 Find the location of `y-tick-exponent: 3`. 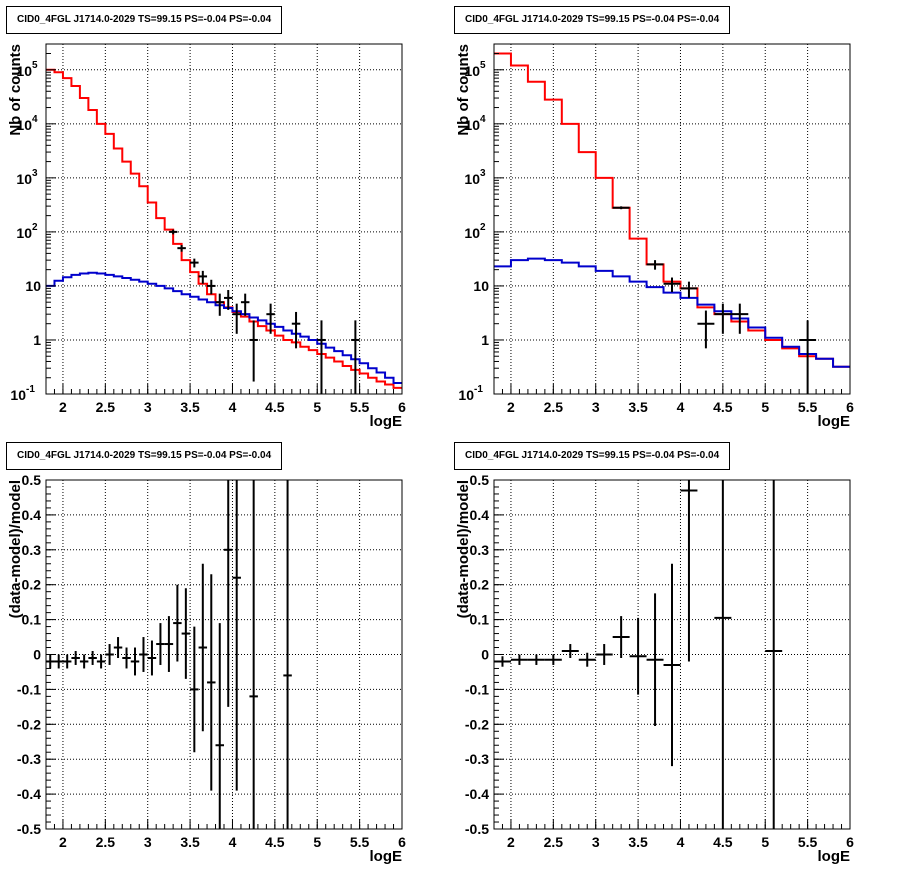

y-tick-exponent: 3 is located at coordinates (35, 173).